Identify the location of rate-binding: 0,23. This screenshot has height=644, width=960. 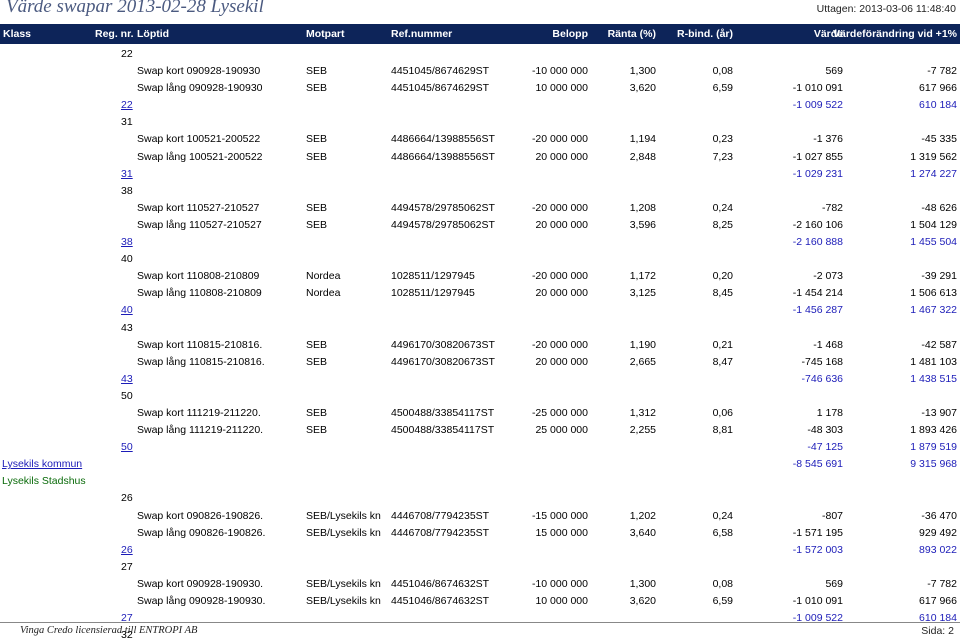
(722, 139).